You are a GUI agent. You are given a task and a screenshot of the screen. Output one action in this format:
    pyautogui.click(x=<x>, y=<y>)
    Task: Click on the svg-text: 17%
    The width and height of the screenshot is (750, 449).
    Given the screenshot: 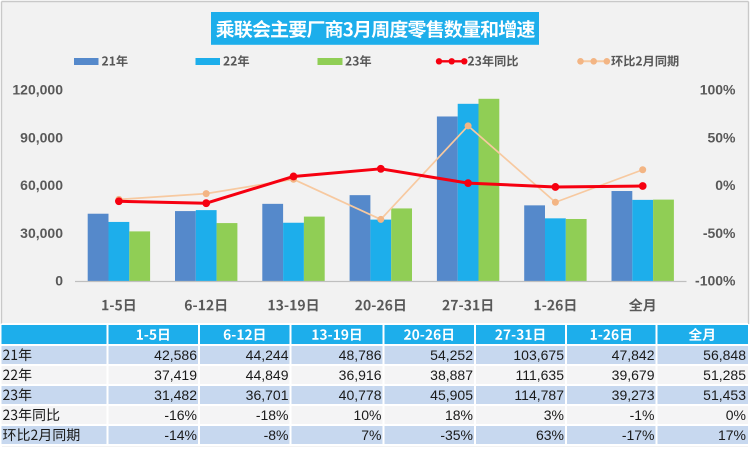 What is the action you would take?
    pyautogui.click(x=732, y=435)
    